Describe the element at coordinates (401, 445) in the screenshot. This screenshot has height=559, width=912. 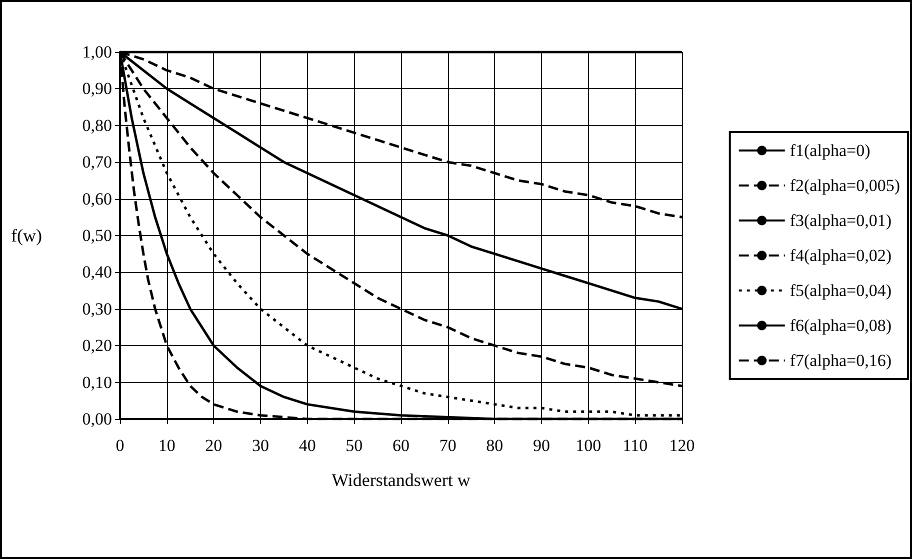
I see `x-tick-label: 60` at that location.